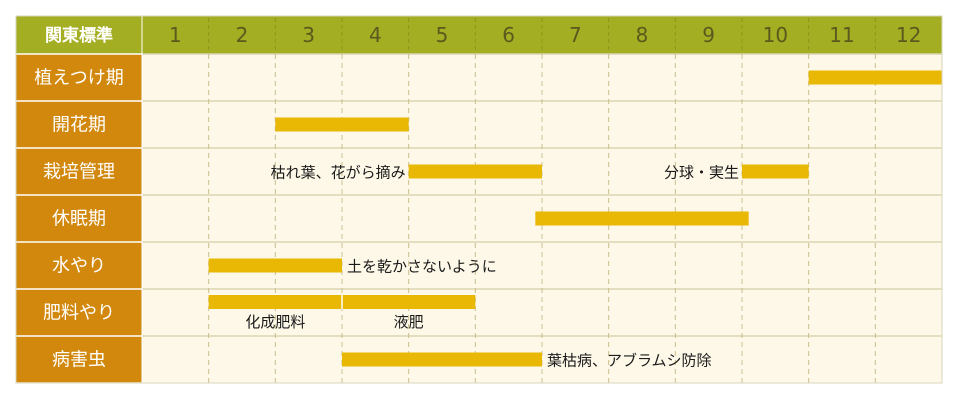 The image size is (960, 400). What do you see at coordinates (642, 35) in the screenshot?
I see `month-tick-label: 8` at bounding box center [642, 35].